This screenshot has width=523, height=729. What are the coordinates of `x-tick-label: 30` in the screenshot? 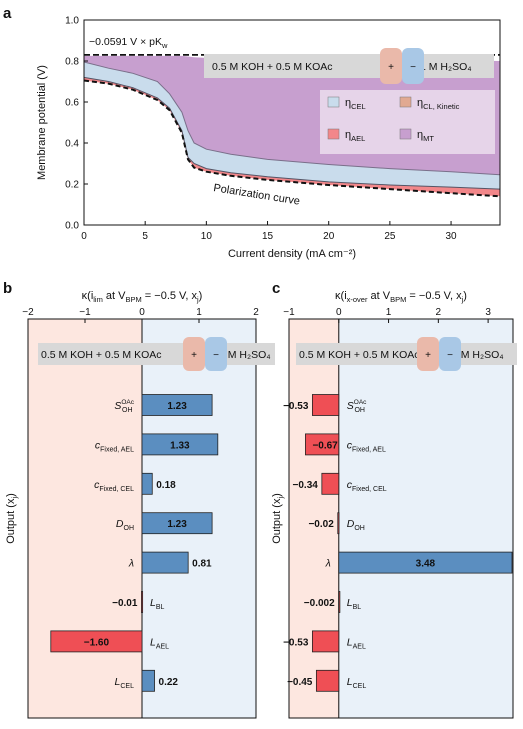 It's located at (451, 236).